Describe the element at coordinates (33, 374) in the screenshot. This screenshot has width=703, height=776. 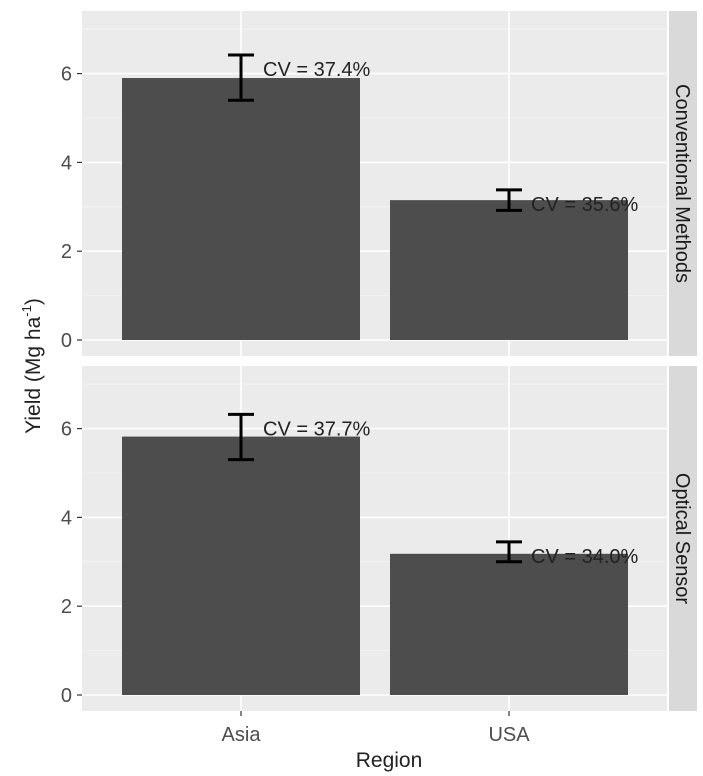
I see `y-axis-title-main: Yield (Mg ha` at that location.